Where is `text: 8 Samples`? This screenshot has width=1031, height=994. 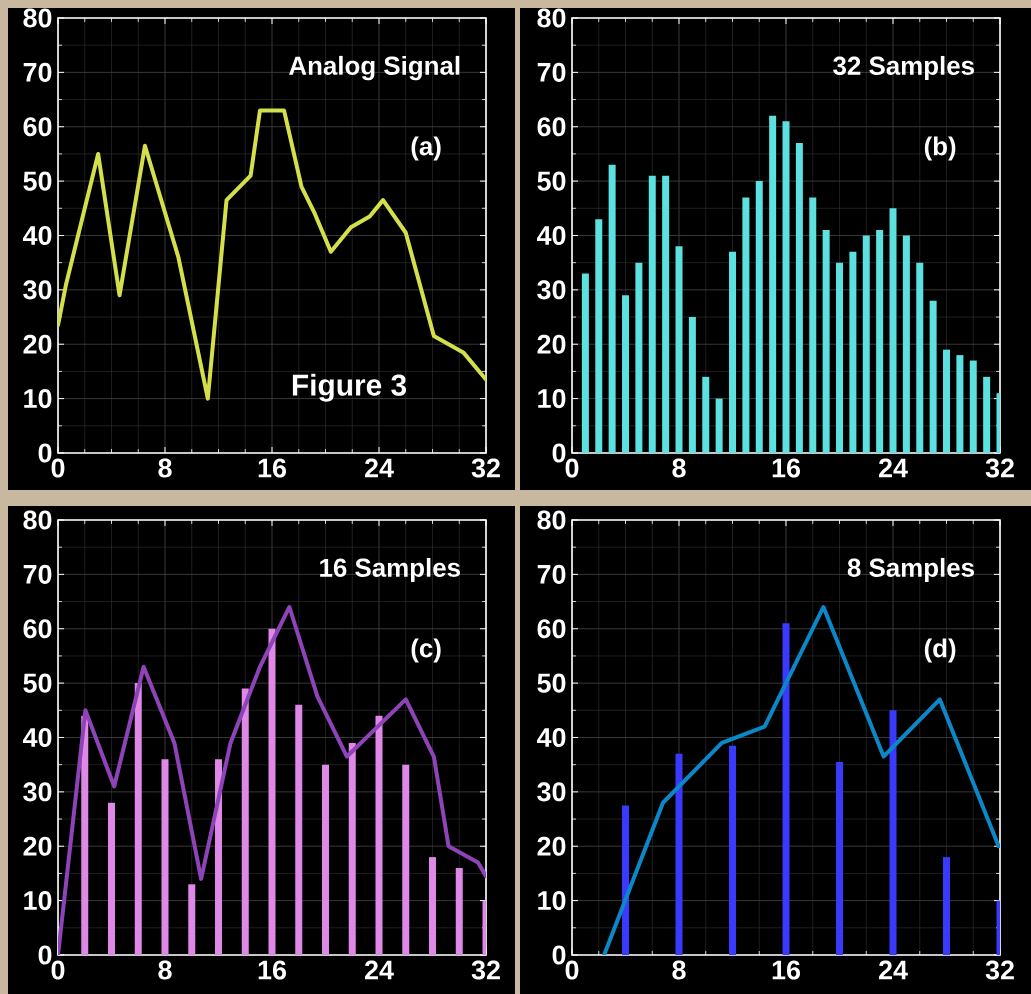
text: 8 Samples is located at coordinates (910, 570).